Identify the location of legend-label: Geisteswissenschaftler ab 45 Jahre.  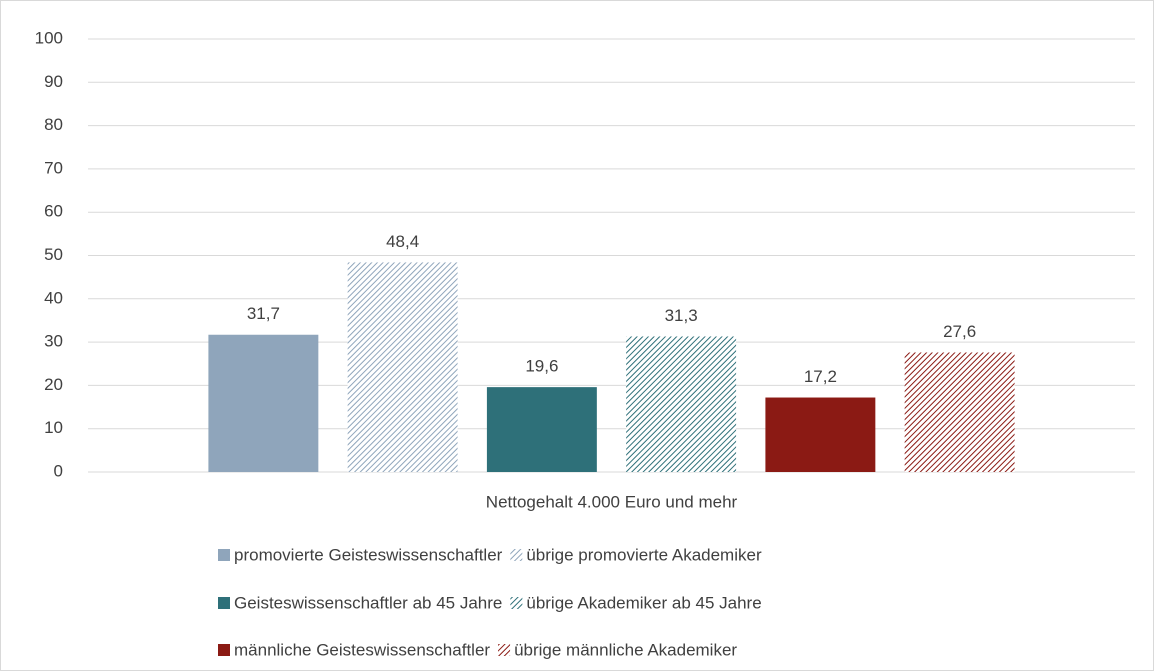
(368, 602).